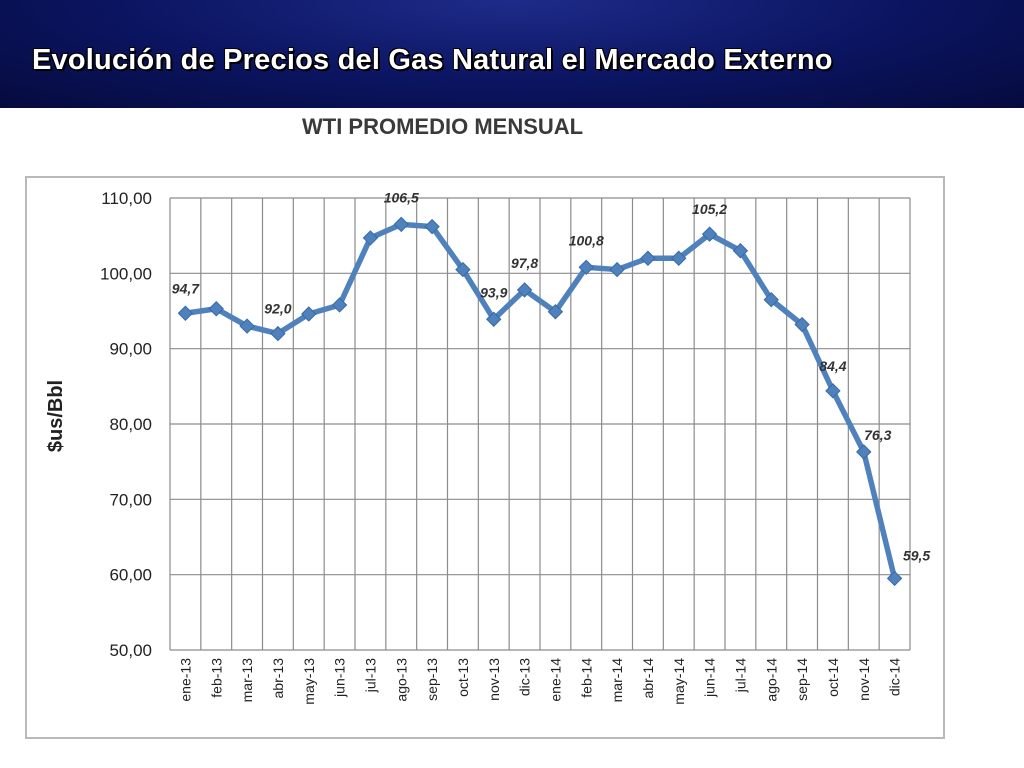 This screenshot has height=768, width=1024. Describe the element at coordinates (432, 679) in the screenshot. I see `x-tick-label: sep-13` at that location.